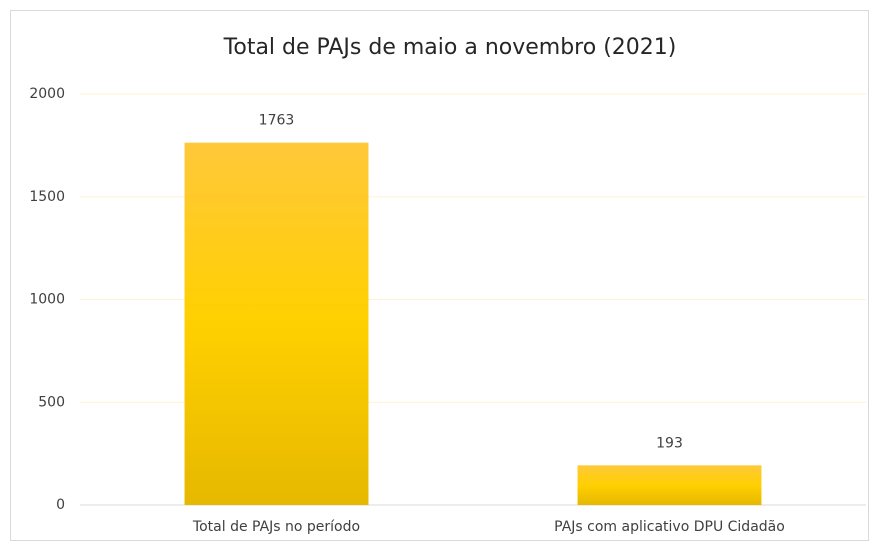 The width and height of the screenshot is (879, 548). Describe the element at coordinates (47, 94) in the screenshot. I see `y-tick-label: 2000` at that location.